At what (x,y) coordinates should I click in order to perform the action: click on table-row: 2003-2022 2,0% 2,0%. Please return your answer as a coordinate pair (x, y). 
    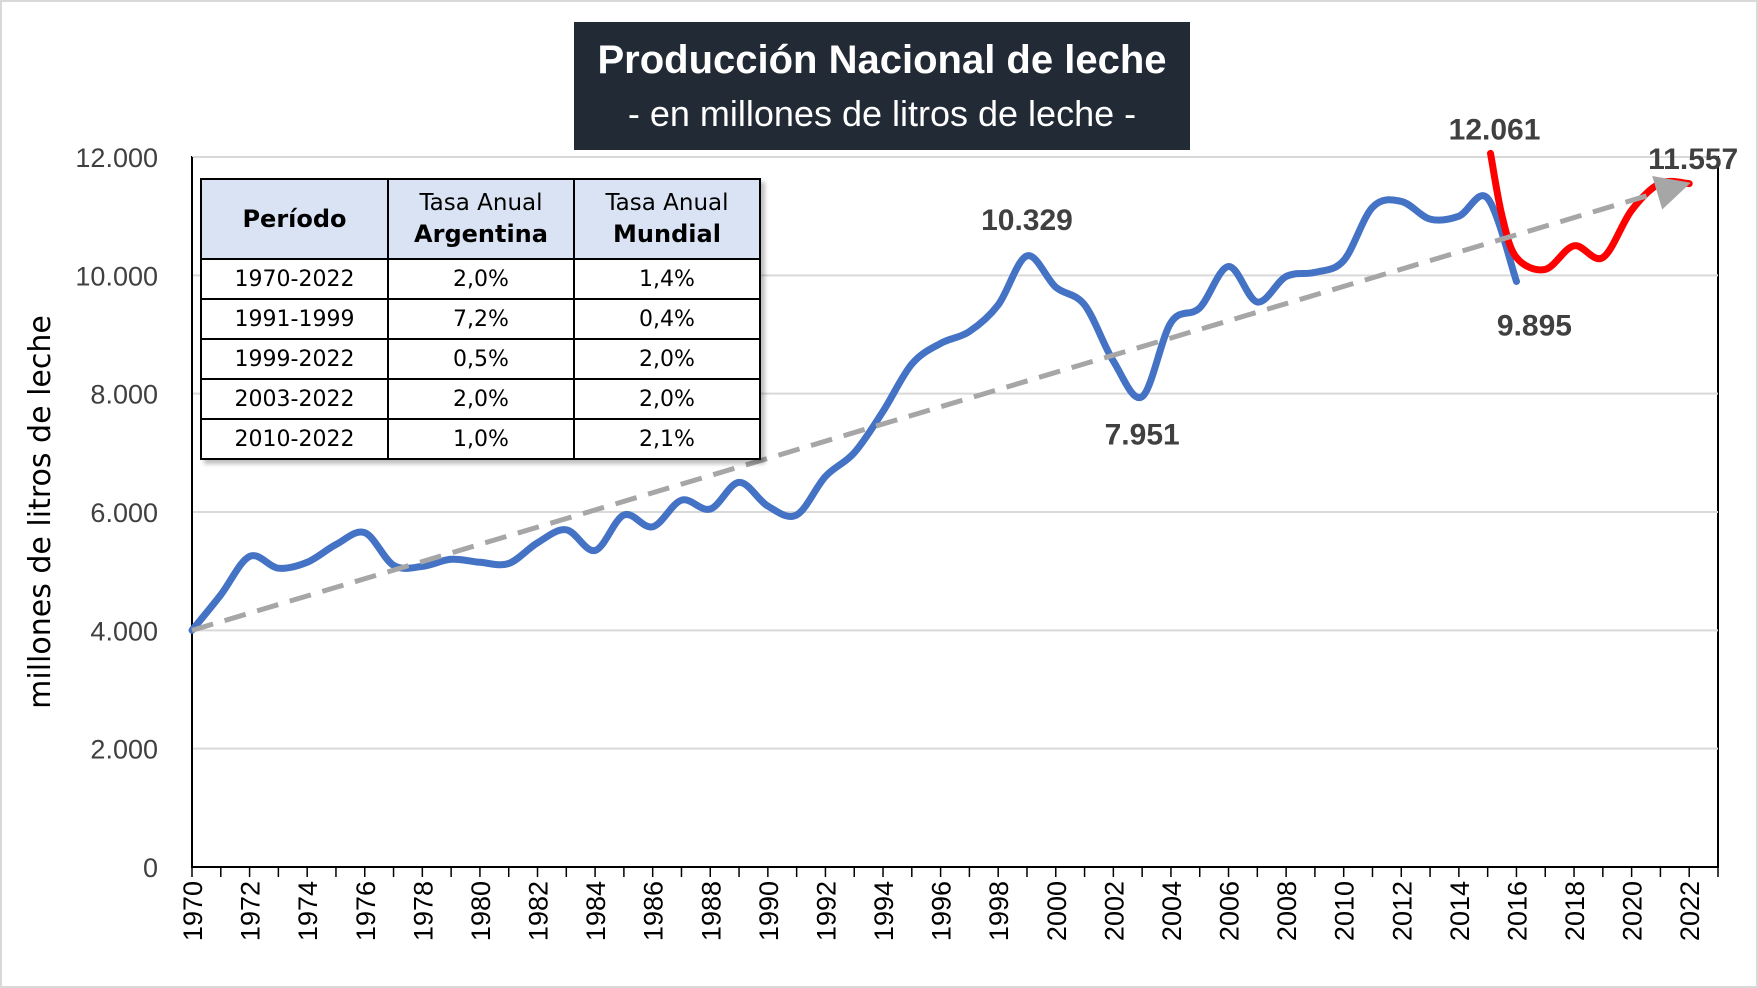
    Looking at the image, I should click on (480, 399).